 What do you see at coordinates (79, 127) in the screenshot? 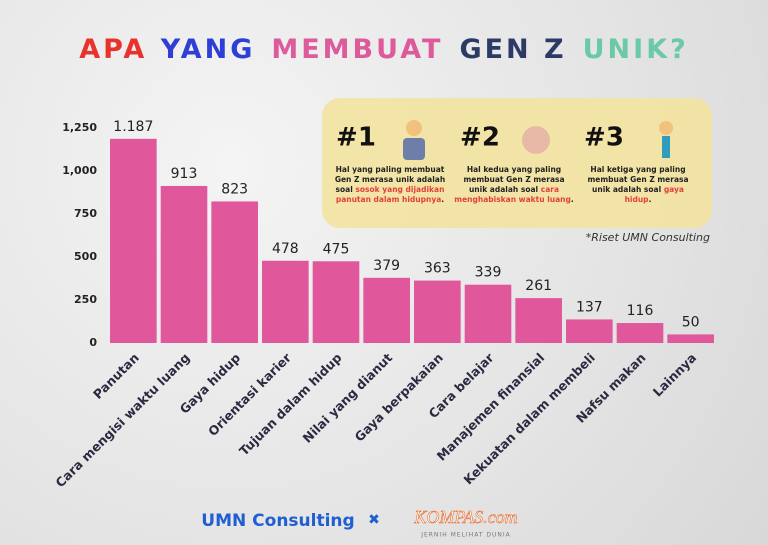
I see `y-tick-label: 1,250` at bounding box center [79, 127].